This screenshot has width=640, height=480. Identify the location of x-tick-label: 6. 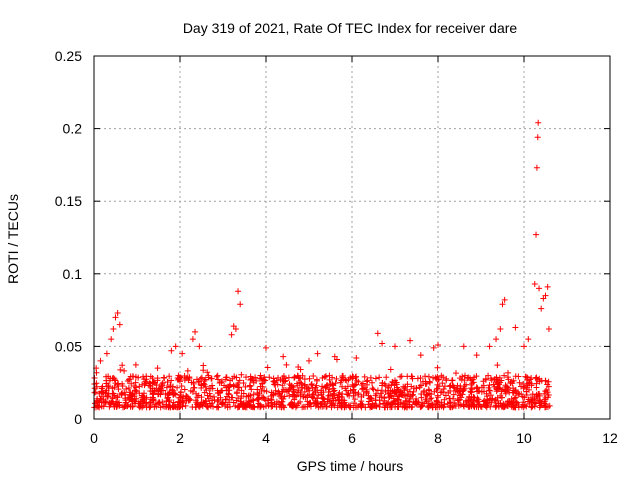
(352, 438).